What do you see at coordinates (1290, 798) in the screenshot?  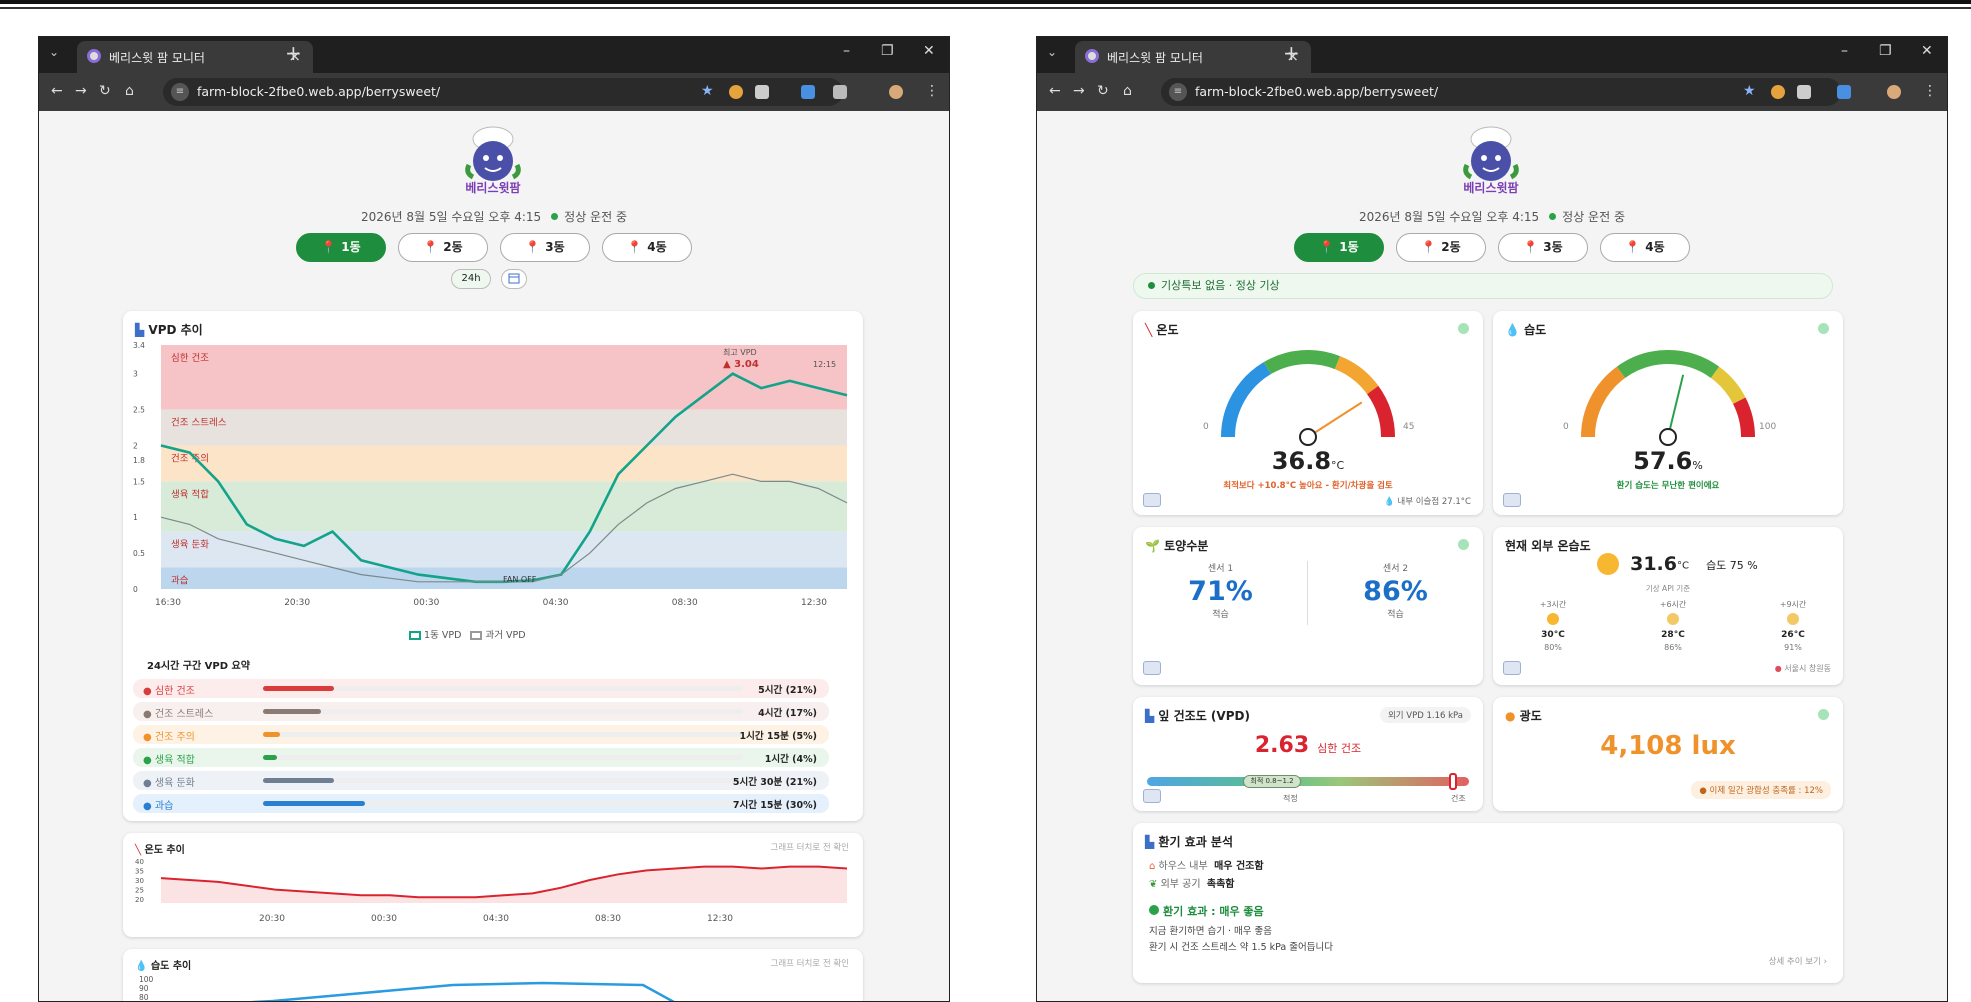 I see `scale-label-mid: 적정` at bounding box center [1290, 798].